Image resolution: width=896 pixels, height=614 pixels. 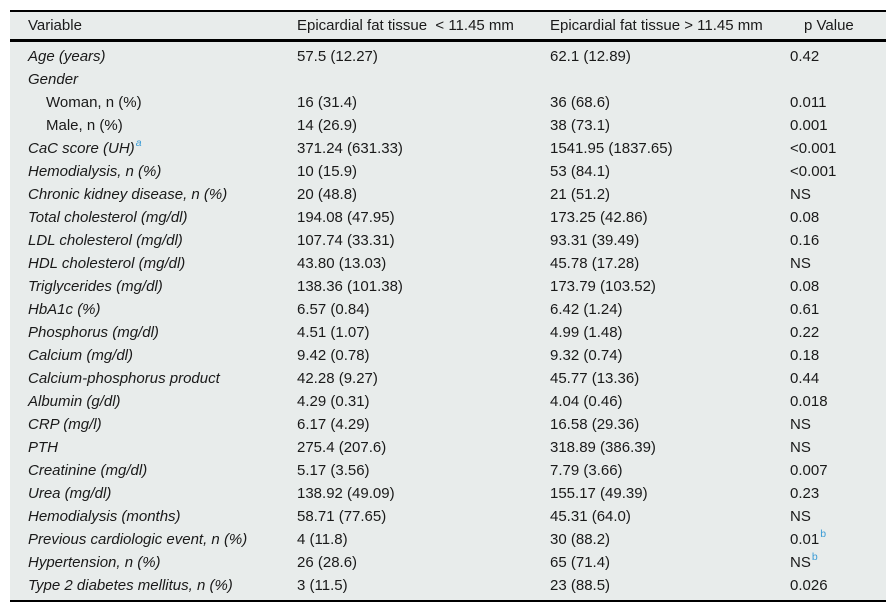 I want to click on pvalue-cell: 0.001, so click(x=809, y=125).